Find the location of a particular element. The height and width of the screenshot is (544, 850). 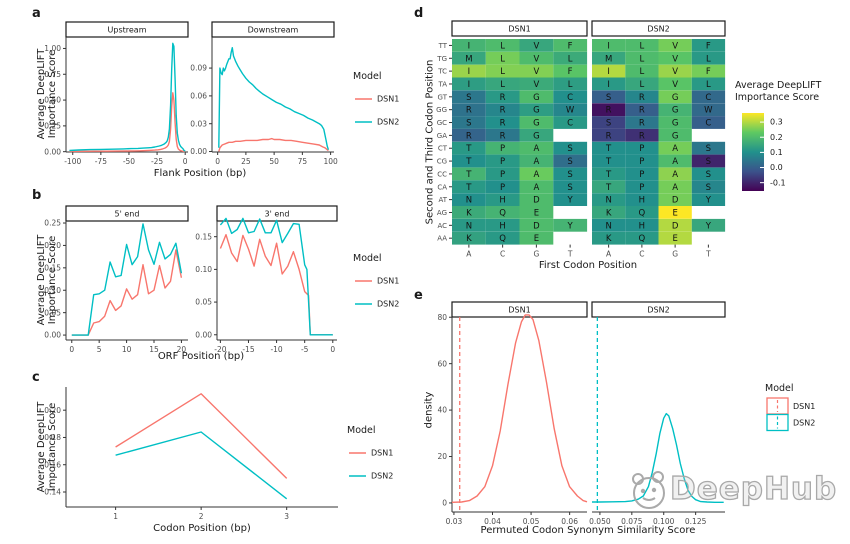

text-label: N is located at coordinates (608, 201).